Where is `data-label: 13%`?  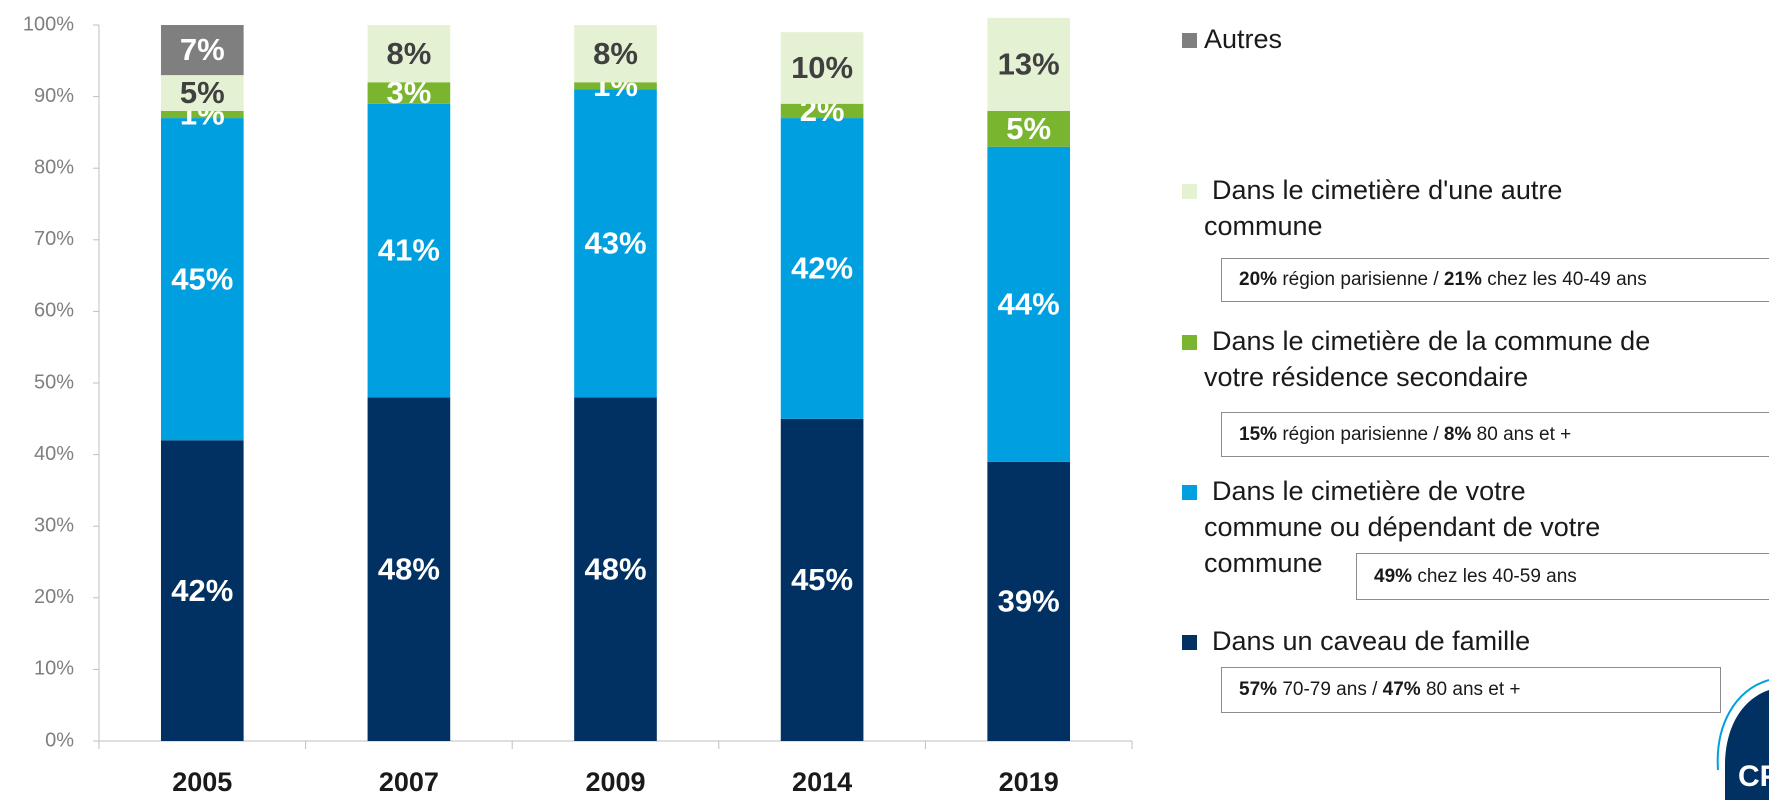
data-label: 13% is located at coordinates (1029, 64).